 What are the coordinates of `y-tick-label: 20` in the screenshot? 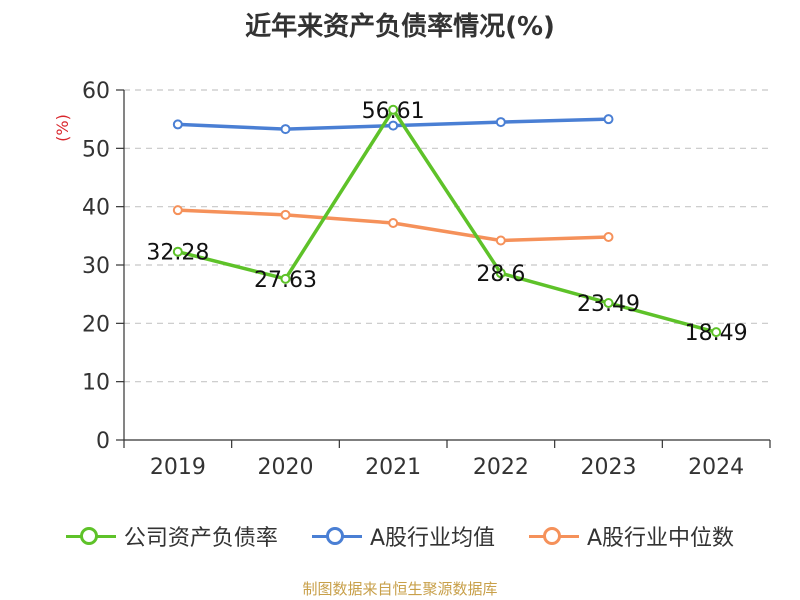 It's located at (96, 324).